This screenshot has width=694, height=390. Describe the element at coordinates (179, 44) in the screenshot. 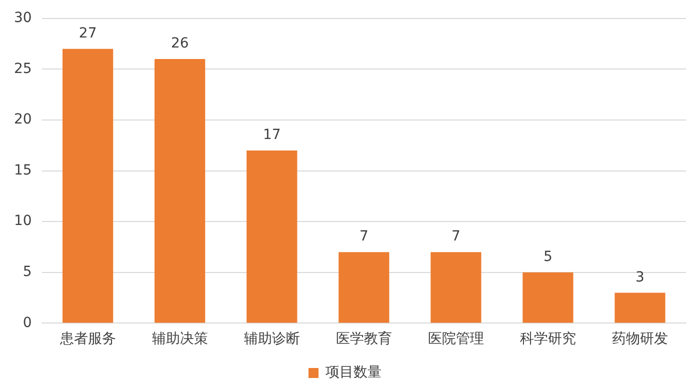

I see `data-label: 26` at that location.